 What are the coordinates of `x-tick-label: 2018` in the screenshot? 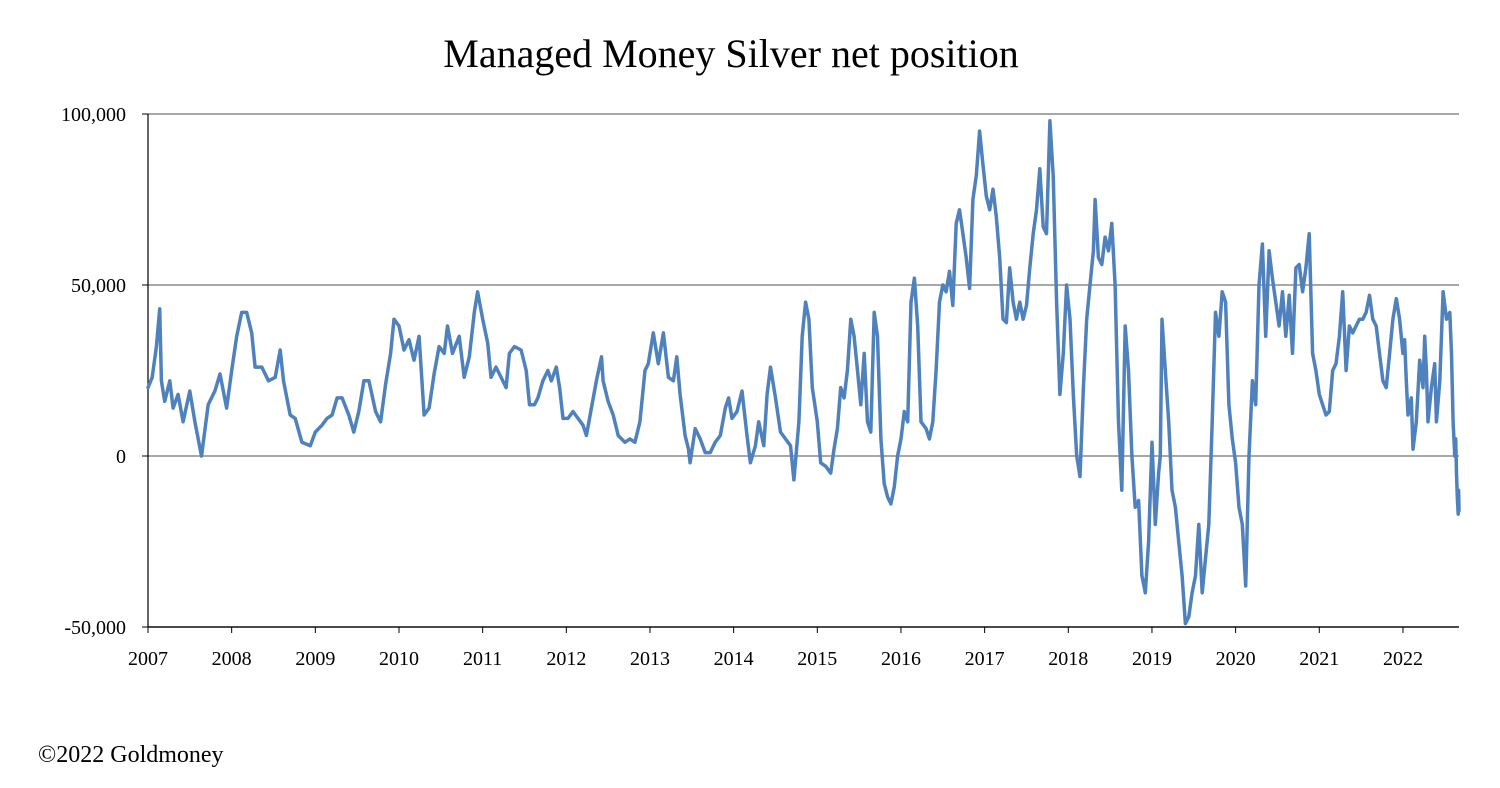 It's located at (1068, 659).